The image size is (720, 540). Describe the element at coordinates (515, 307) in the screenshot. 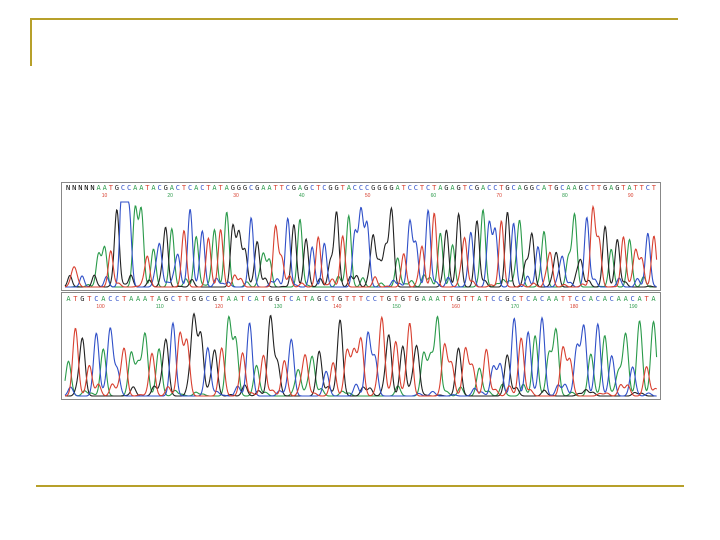

I see `position-number: 170` at that location.